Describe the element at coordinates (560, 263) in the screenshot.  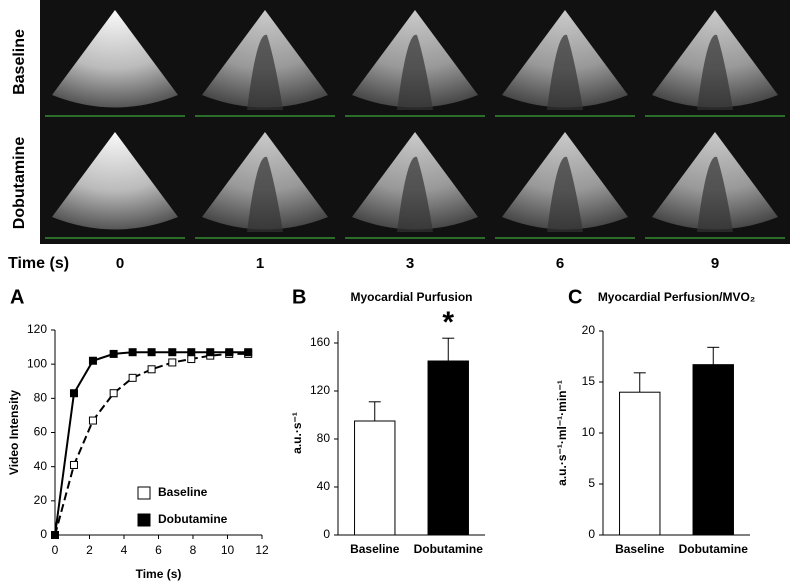
I see `time-tick: 6` at that location.